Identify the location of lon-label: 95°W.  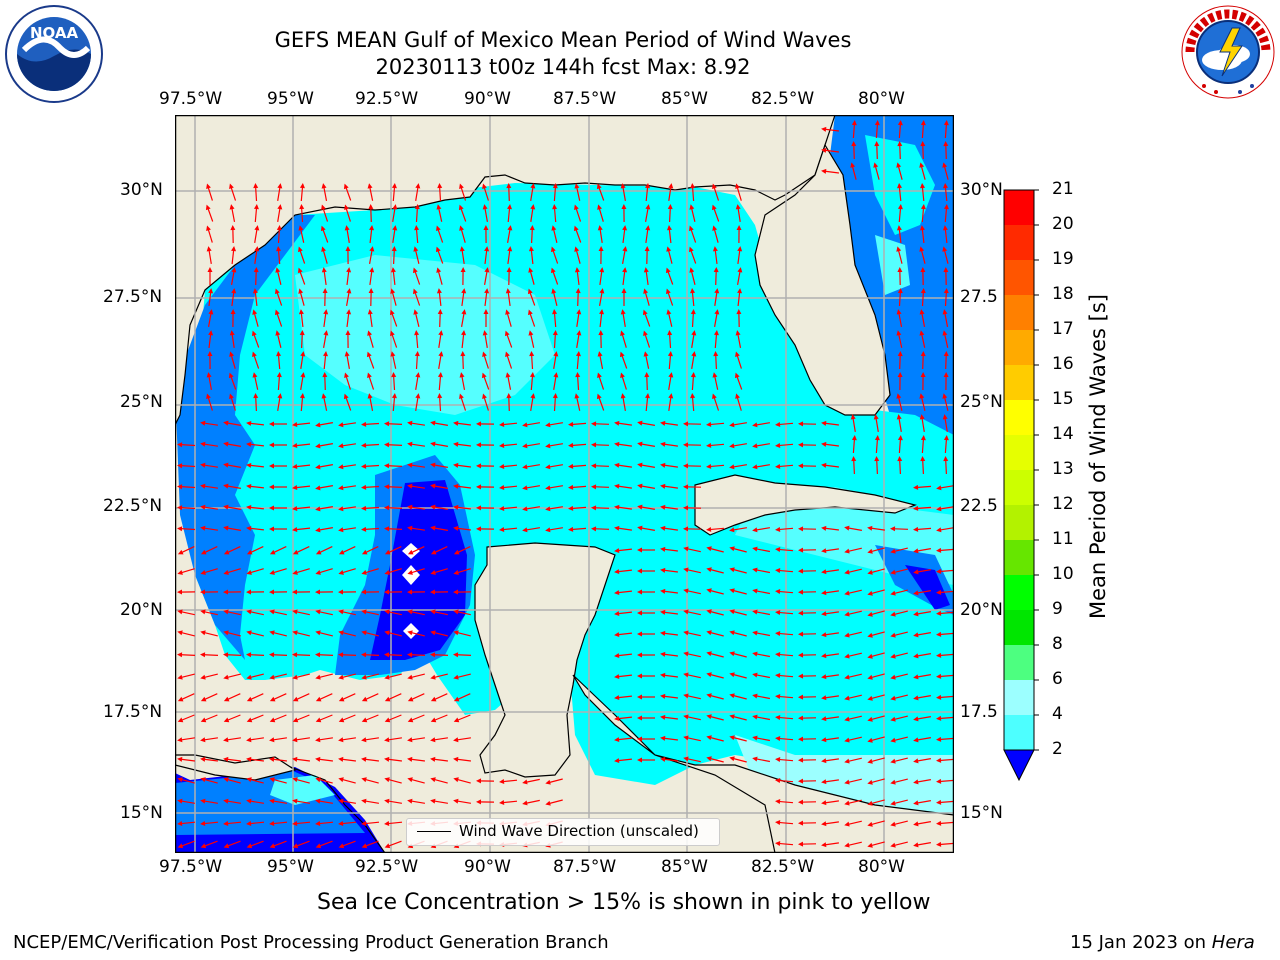
(290, 99).